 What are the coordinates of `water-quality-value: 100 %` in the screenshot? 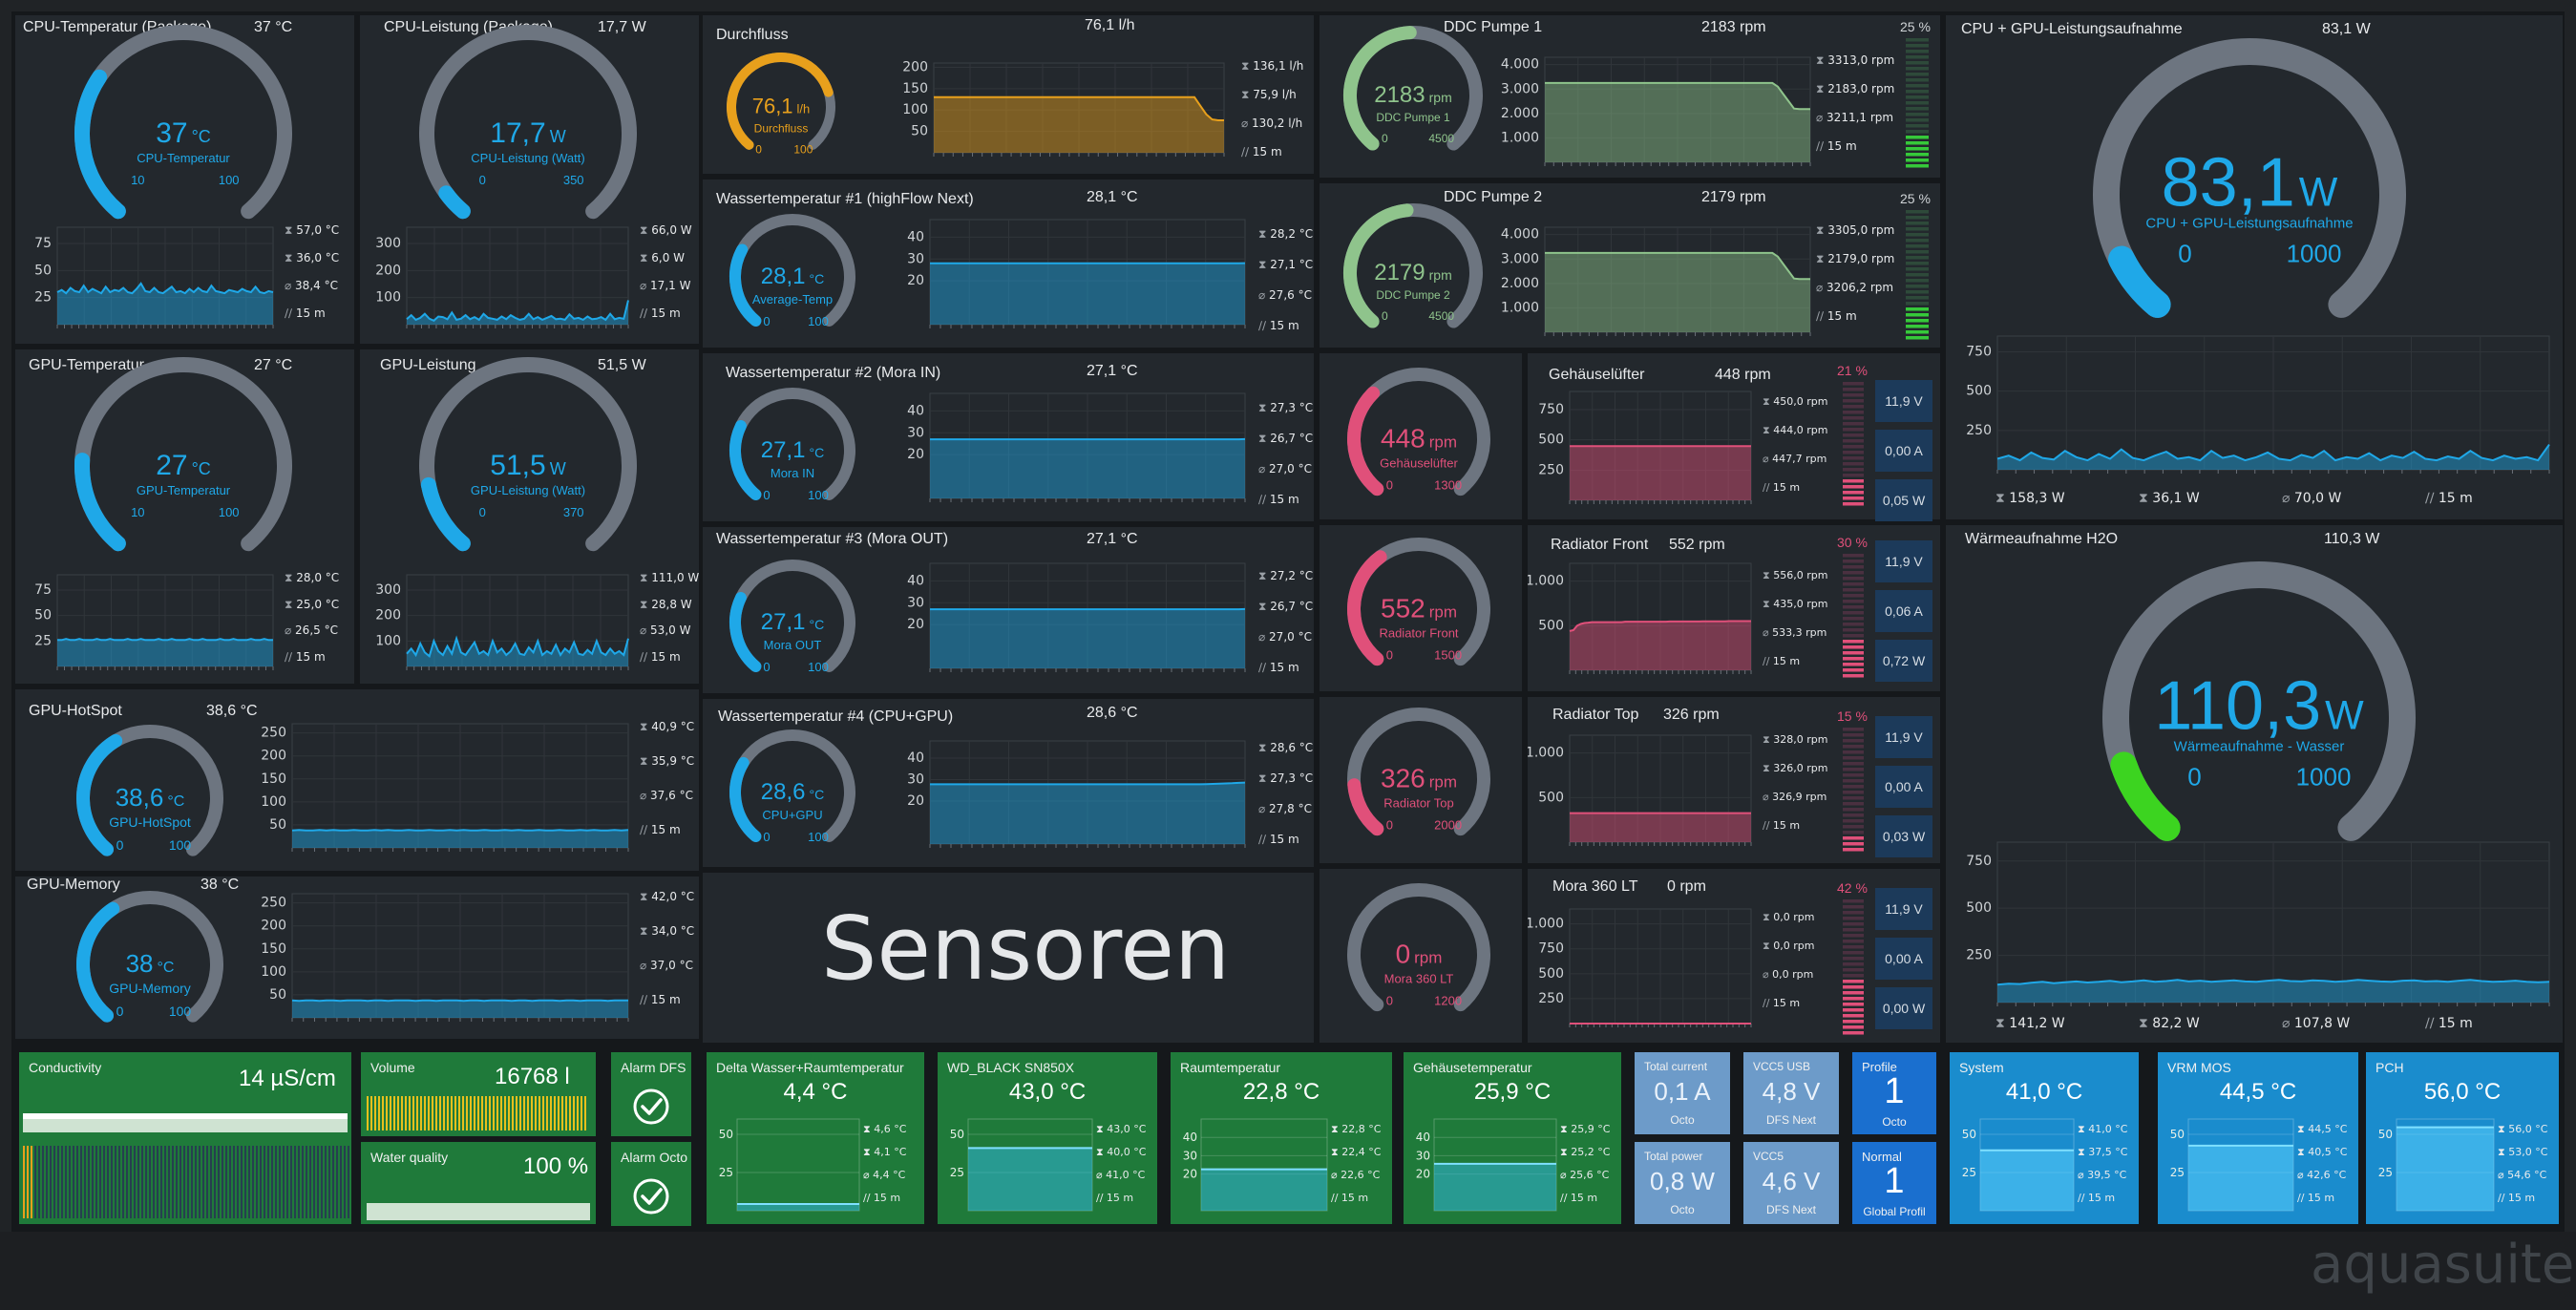 It's located at (556, 1166).